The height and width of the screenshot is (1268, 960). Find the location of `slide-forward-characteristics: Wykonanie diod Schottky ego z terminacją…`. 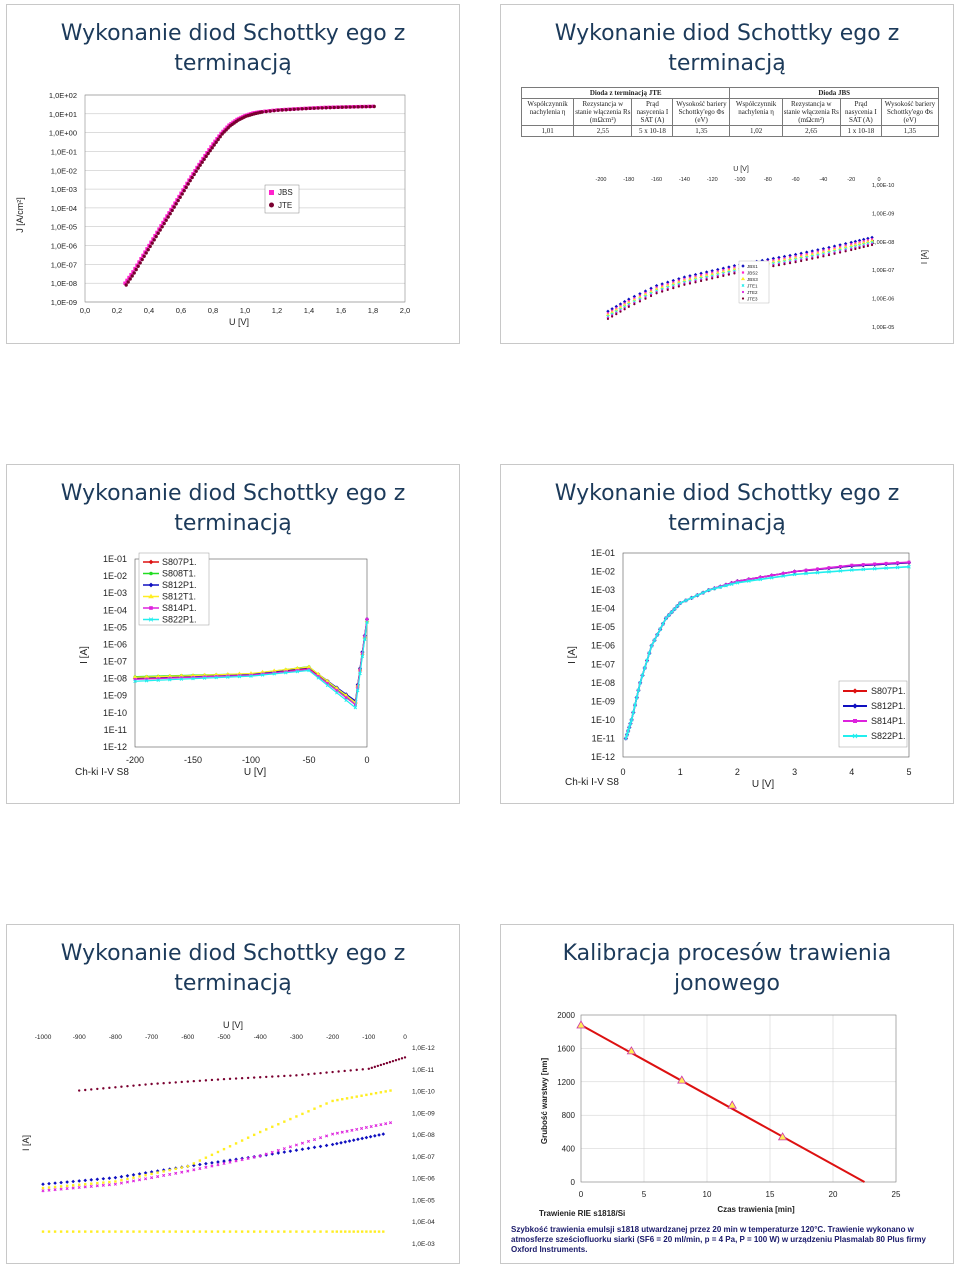

slide-forward-characteristics: Wykonanie diod Schottky ego z terminacją… is located at coordinates (727, 634).